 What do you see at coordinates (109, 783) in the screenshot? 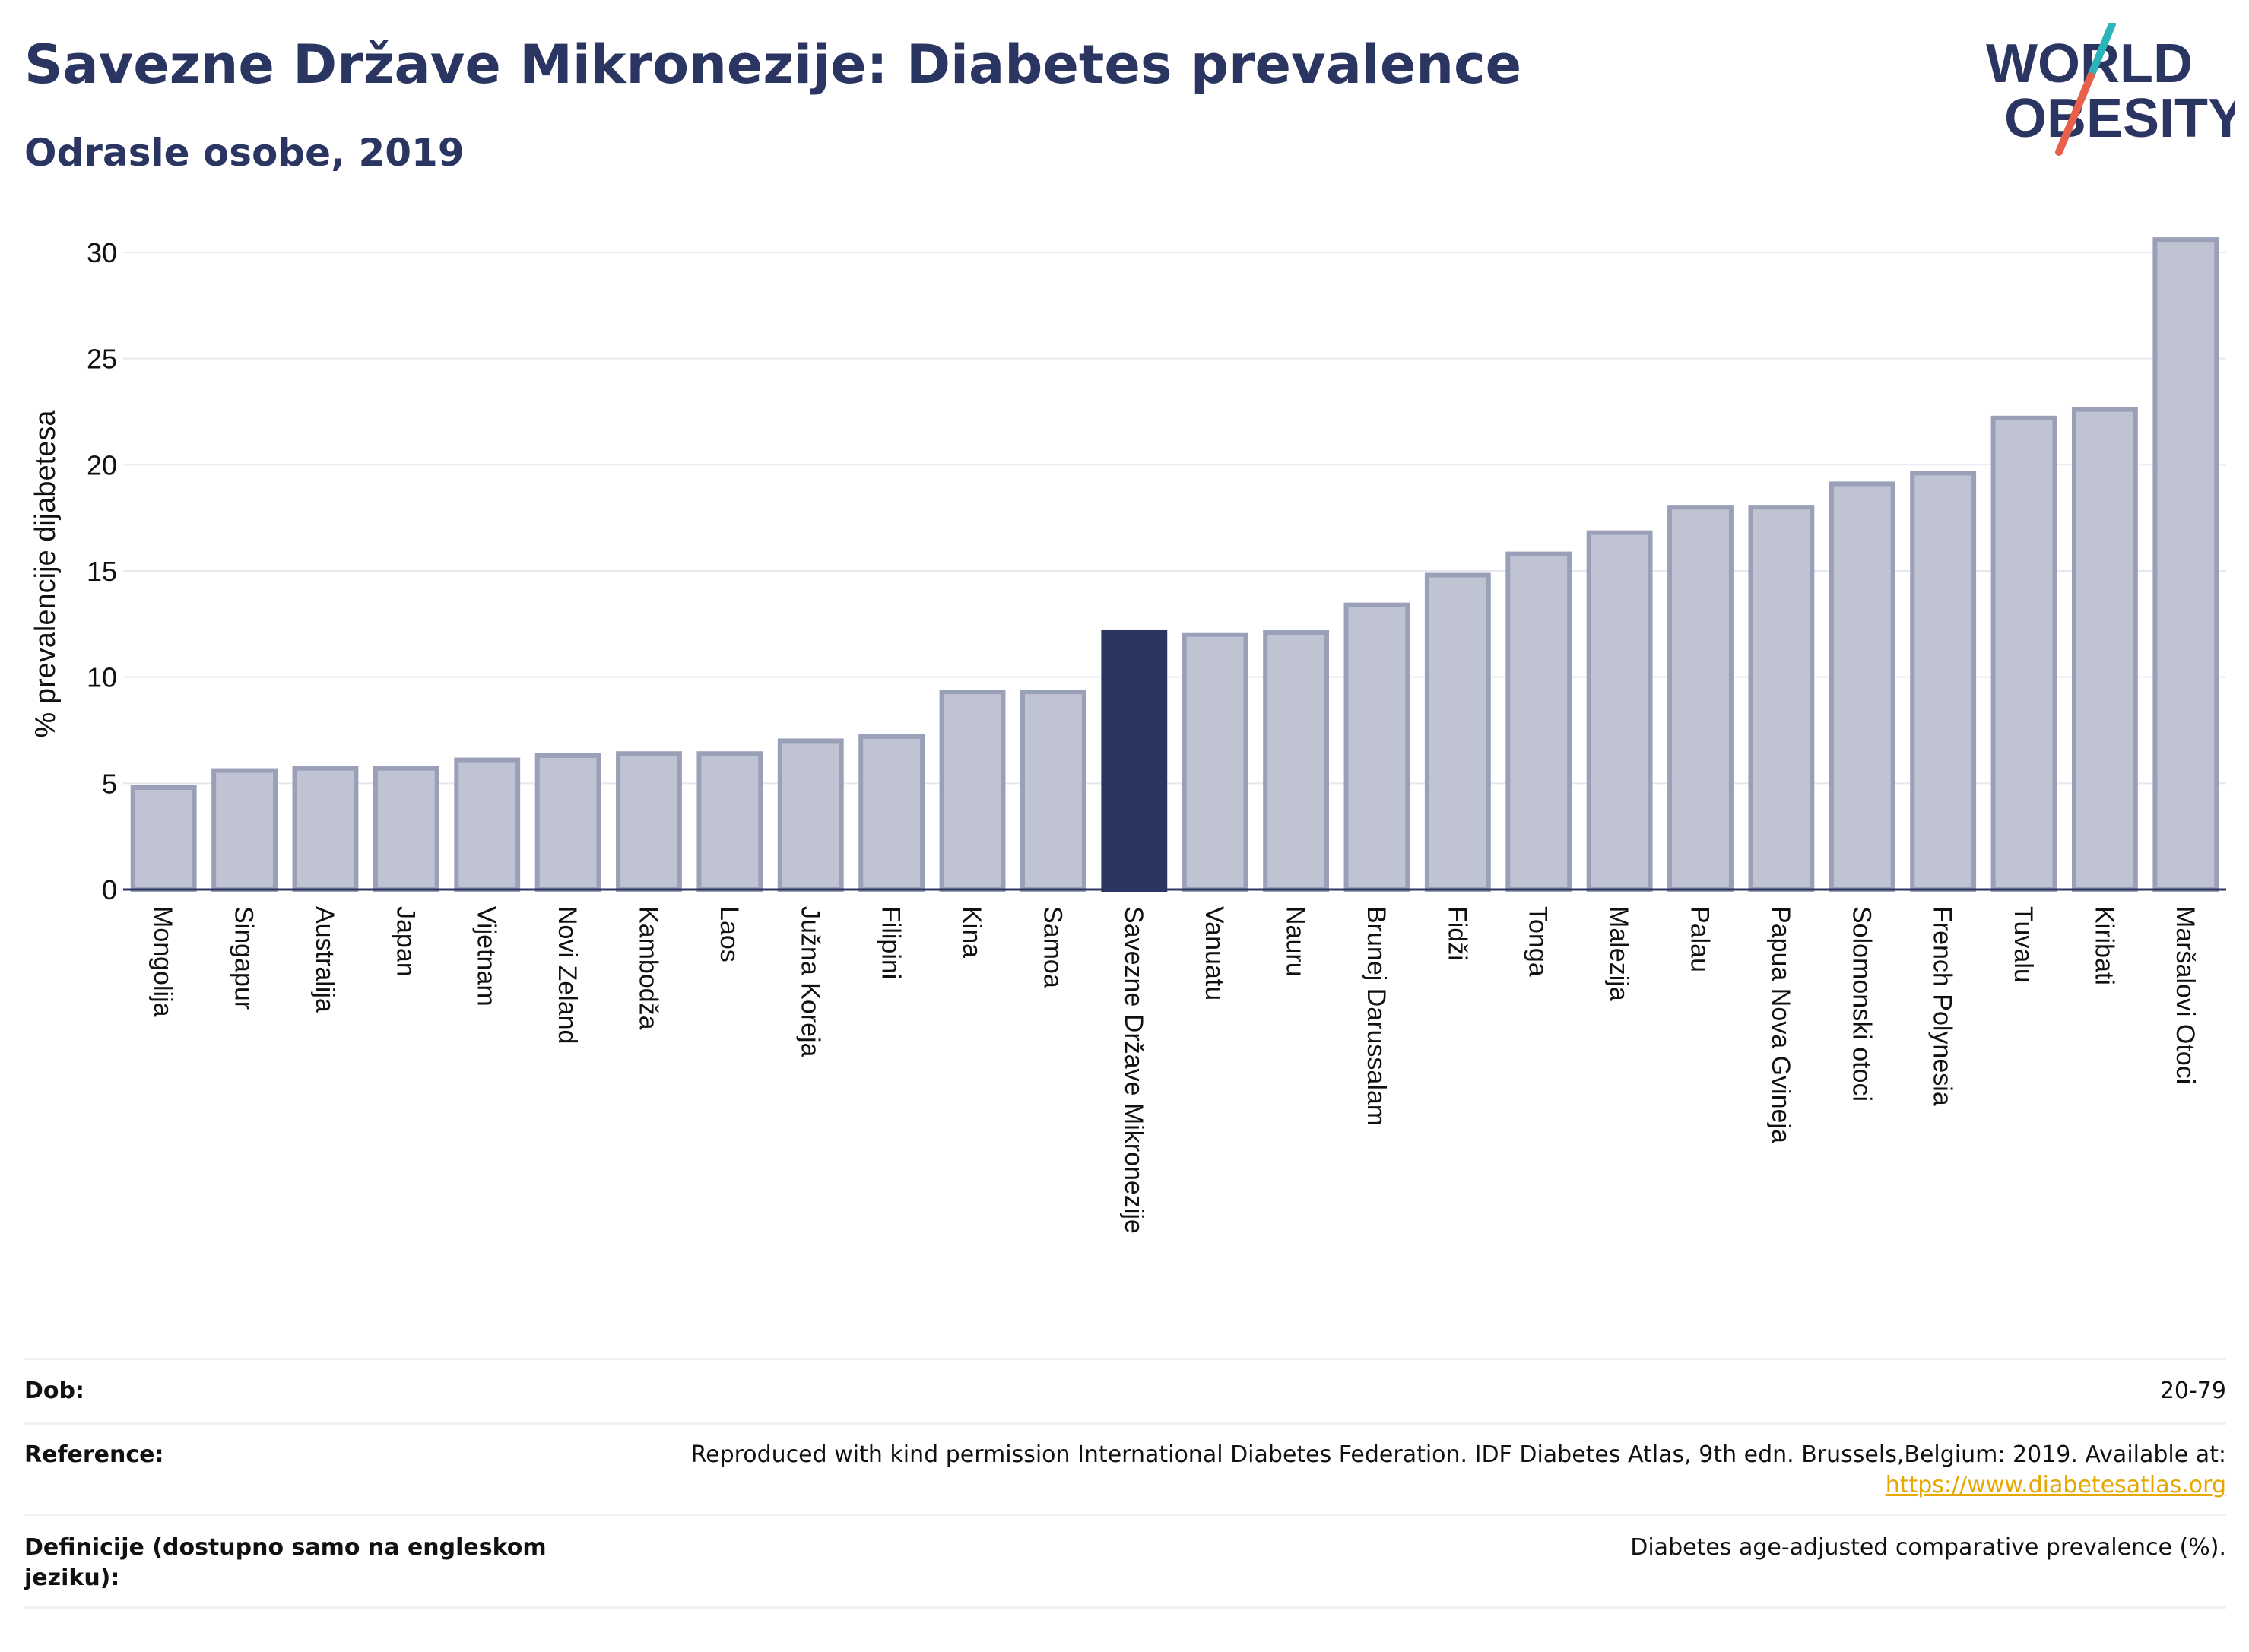
I see `y-tick-label: 5` at bounding box center [109, 783].